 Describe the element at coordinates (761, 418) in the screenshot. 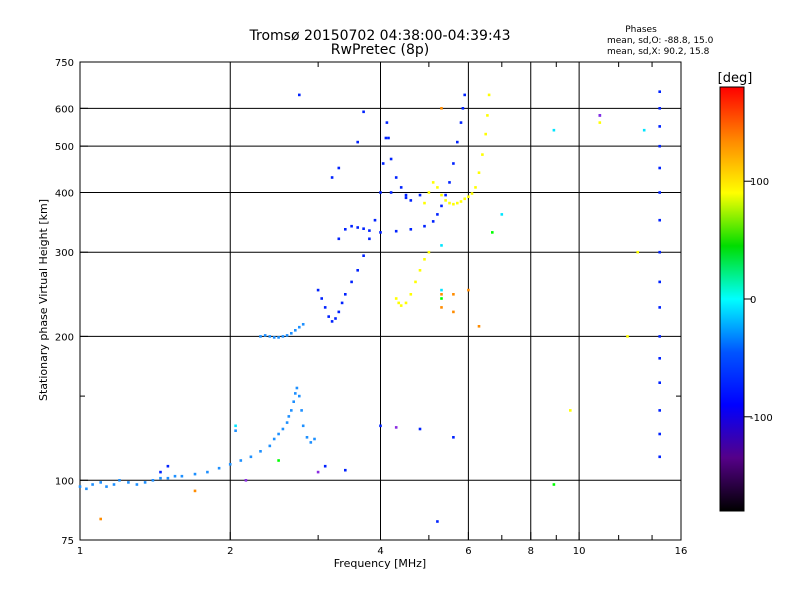

I see `colorbar-tick-label: -100` at that location.